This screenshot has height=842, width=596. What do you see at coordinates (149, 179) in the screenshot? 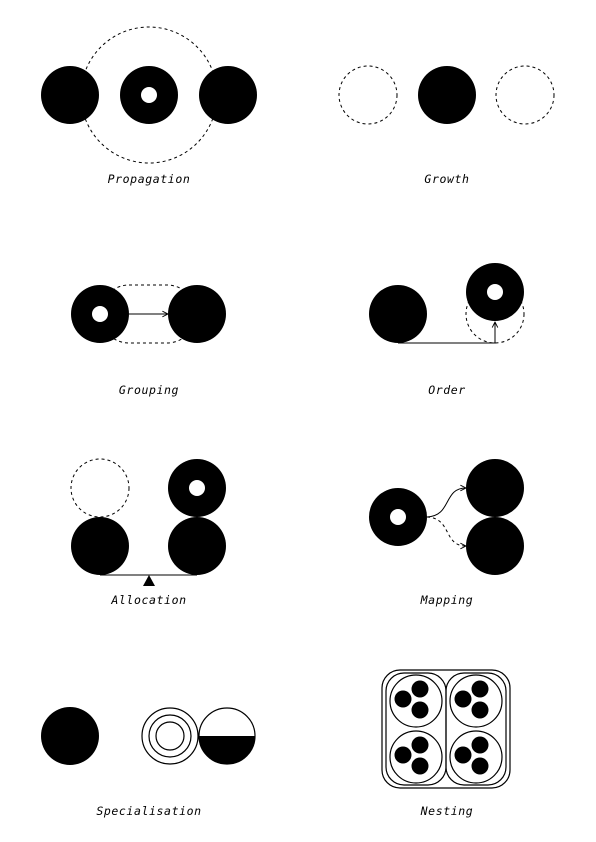
I see `label-propagation: Propagation` at bounding box center [149, 179].